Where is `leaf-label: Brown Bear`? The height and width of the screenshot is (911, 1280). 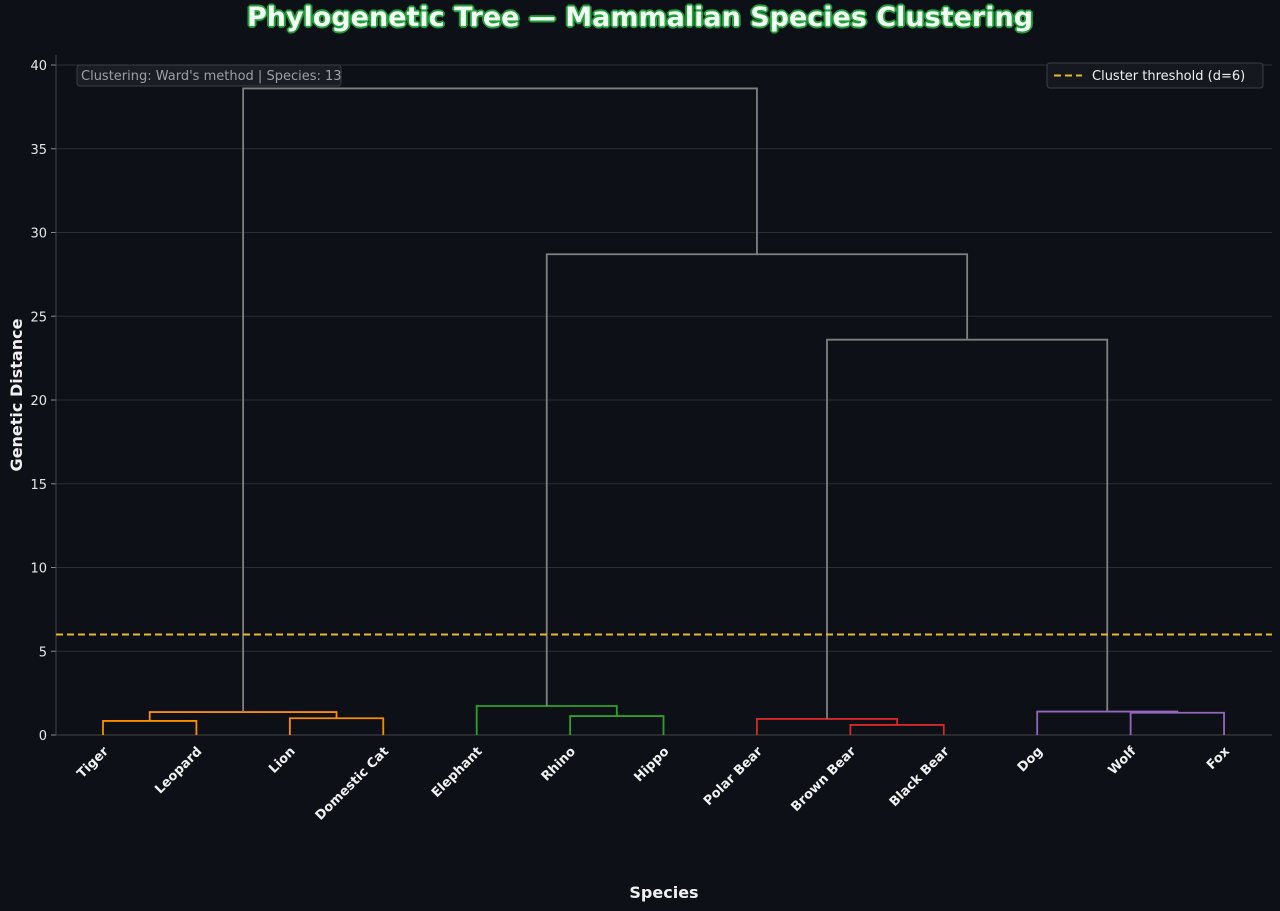 leaf-label: Brown Bear is located at coordinates (824, 779).